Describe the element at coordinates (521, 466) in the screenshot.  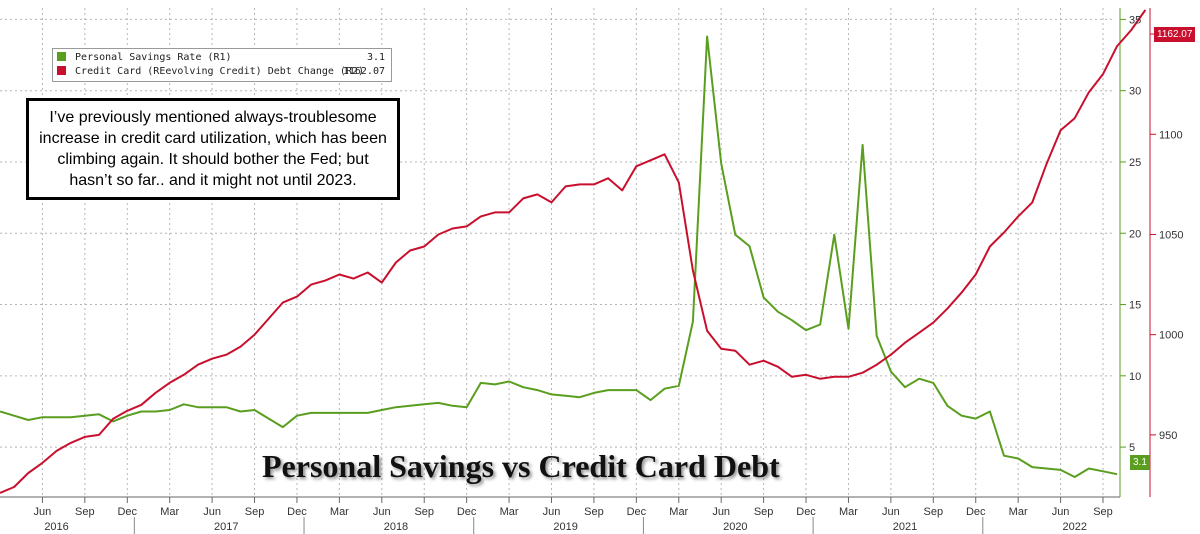
I see `chart-title: Personal Savings vs Credit Card Debt` at that location.